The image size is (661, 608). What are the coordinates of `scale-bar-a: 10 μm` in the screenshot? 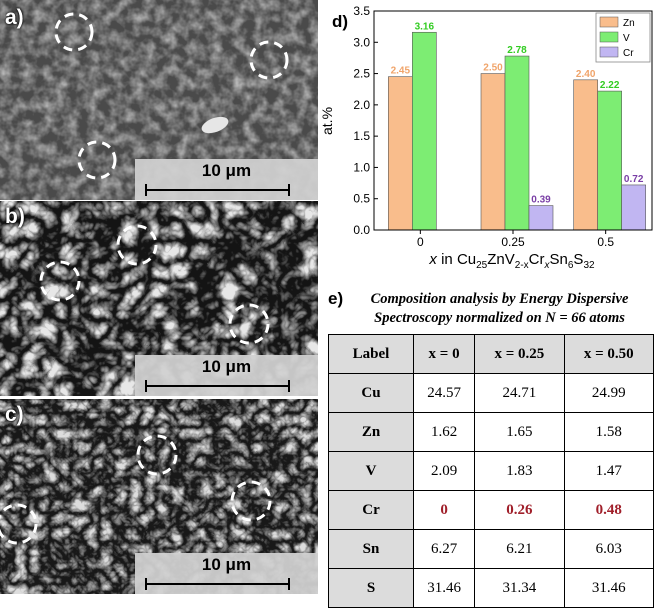 It's located at (226, 179).